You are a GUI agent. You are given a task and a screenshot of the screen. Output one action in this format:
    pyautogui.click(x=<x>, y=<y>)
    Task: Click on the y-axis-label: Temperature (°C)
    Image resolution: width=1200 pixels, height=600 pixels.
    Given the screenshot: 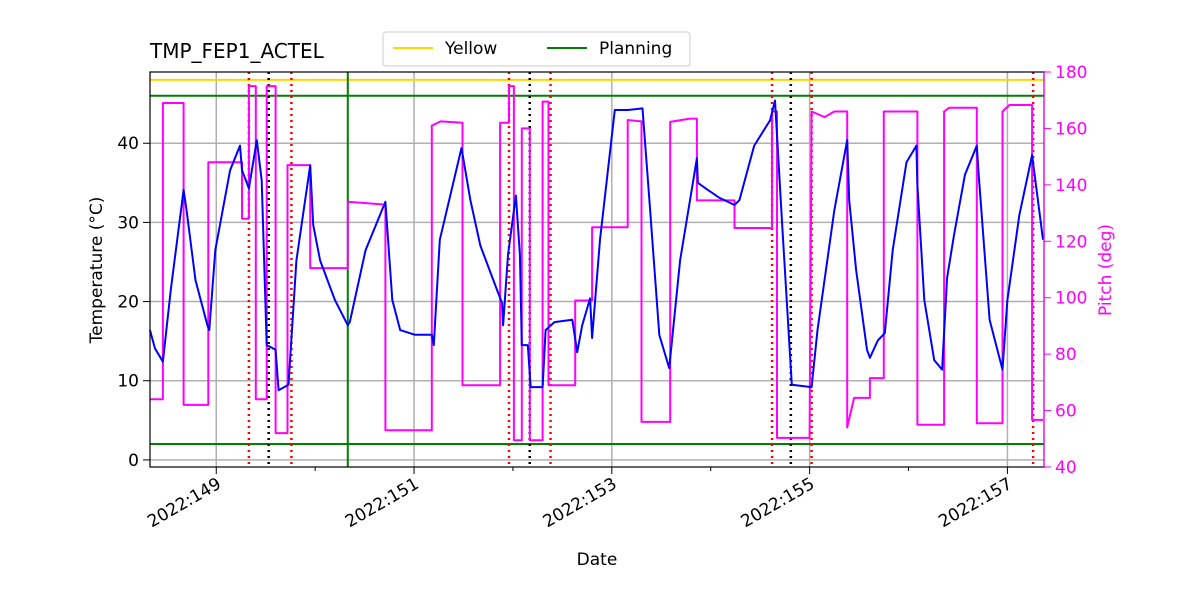 What is the action you would take?
    pyautogui.click(x=97, y=271)
    